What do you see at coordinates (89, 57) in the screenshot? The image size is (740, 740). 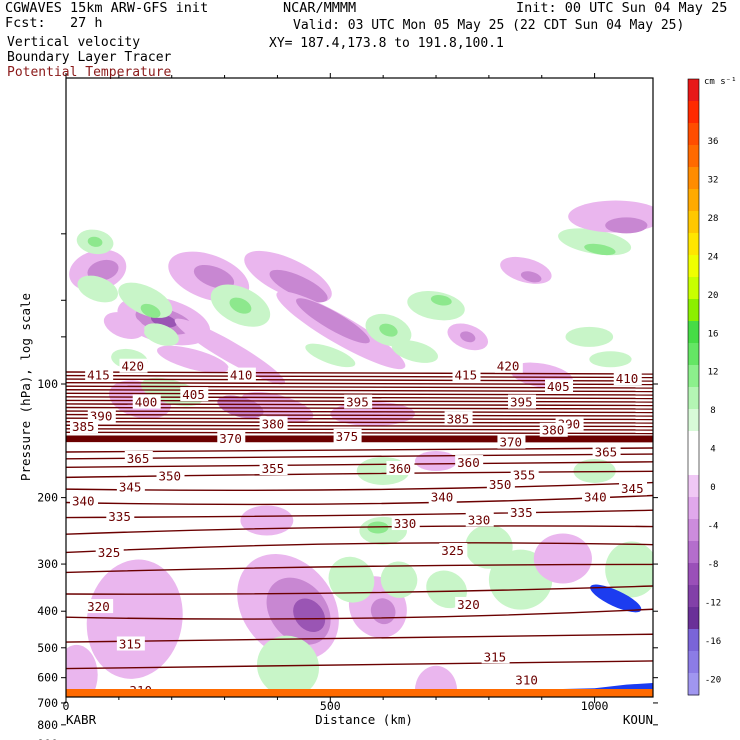 I see `field-boundary-layer-tracer: Boundary Layer Tracer` at bounding box center [89, 57].